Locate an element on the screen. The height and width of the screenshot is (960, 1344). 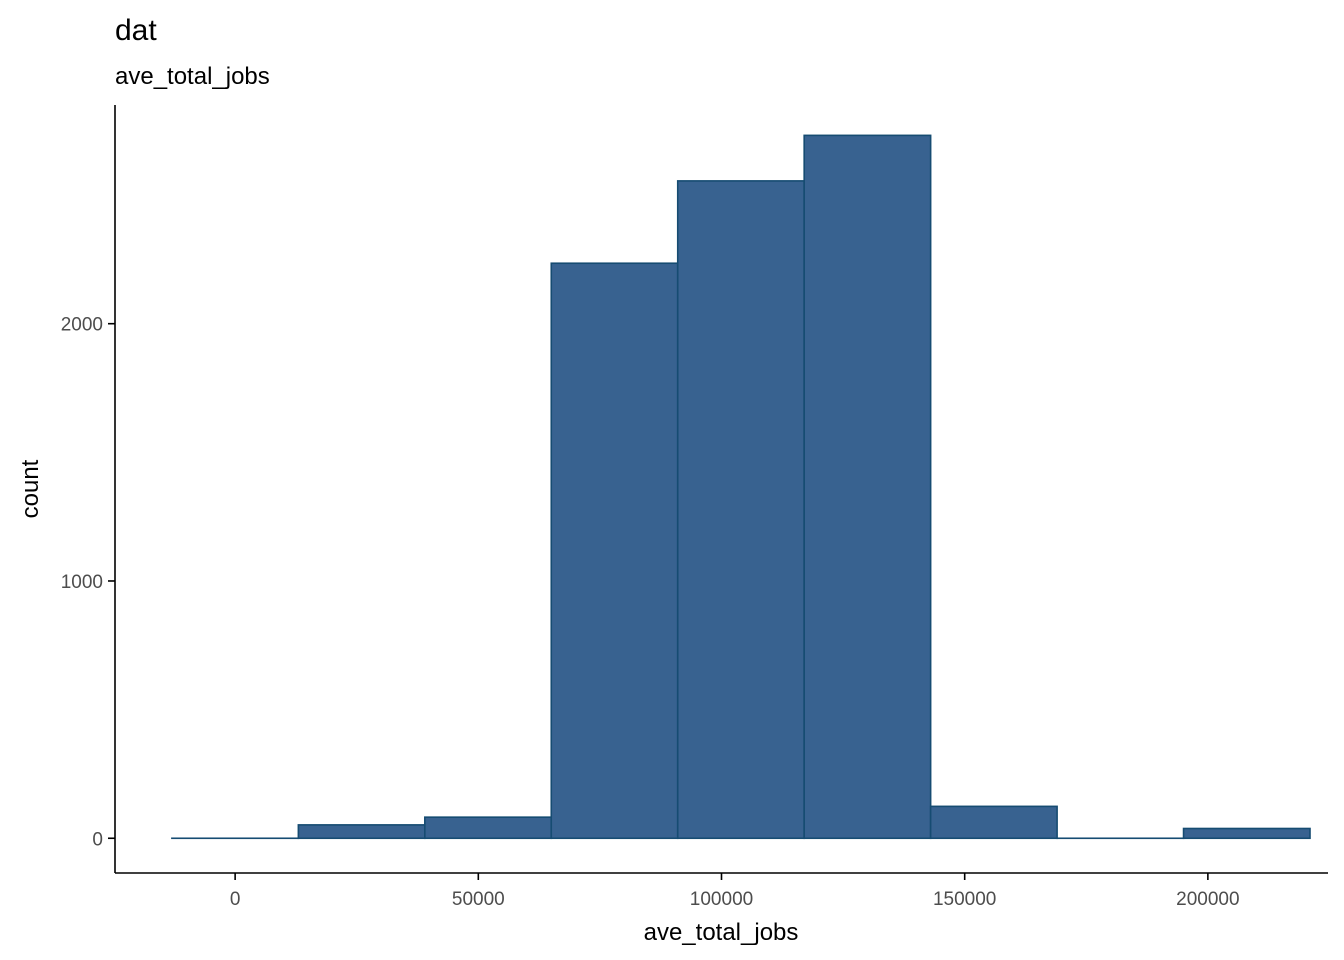
x-tick-label: 200000 is located at coordinates (1207, 899).